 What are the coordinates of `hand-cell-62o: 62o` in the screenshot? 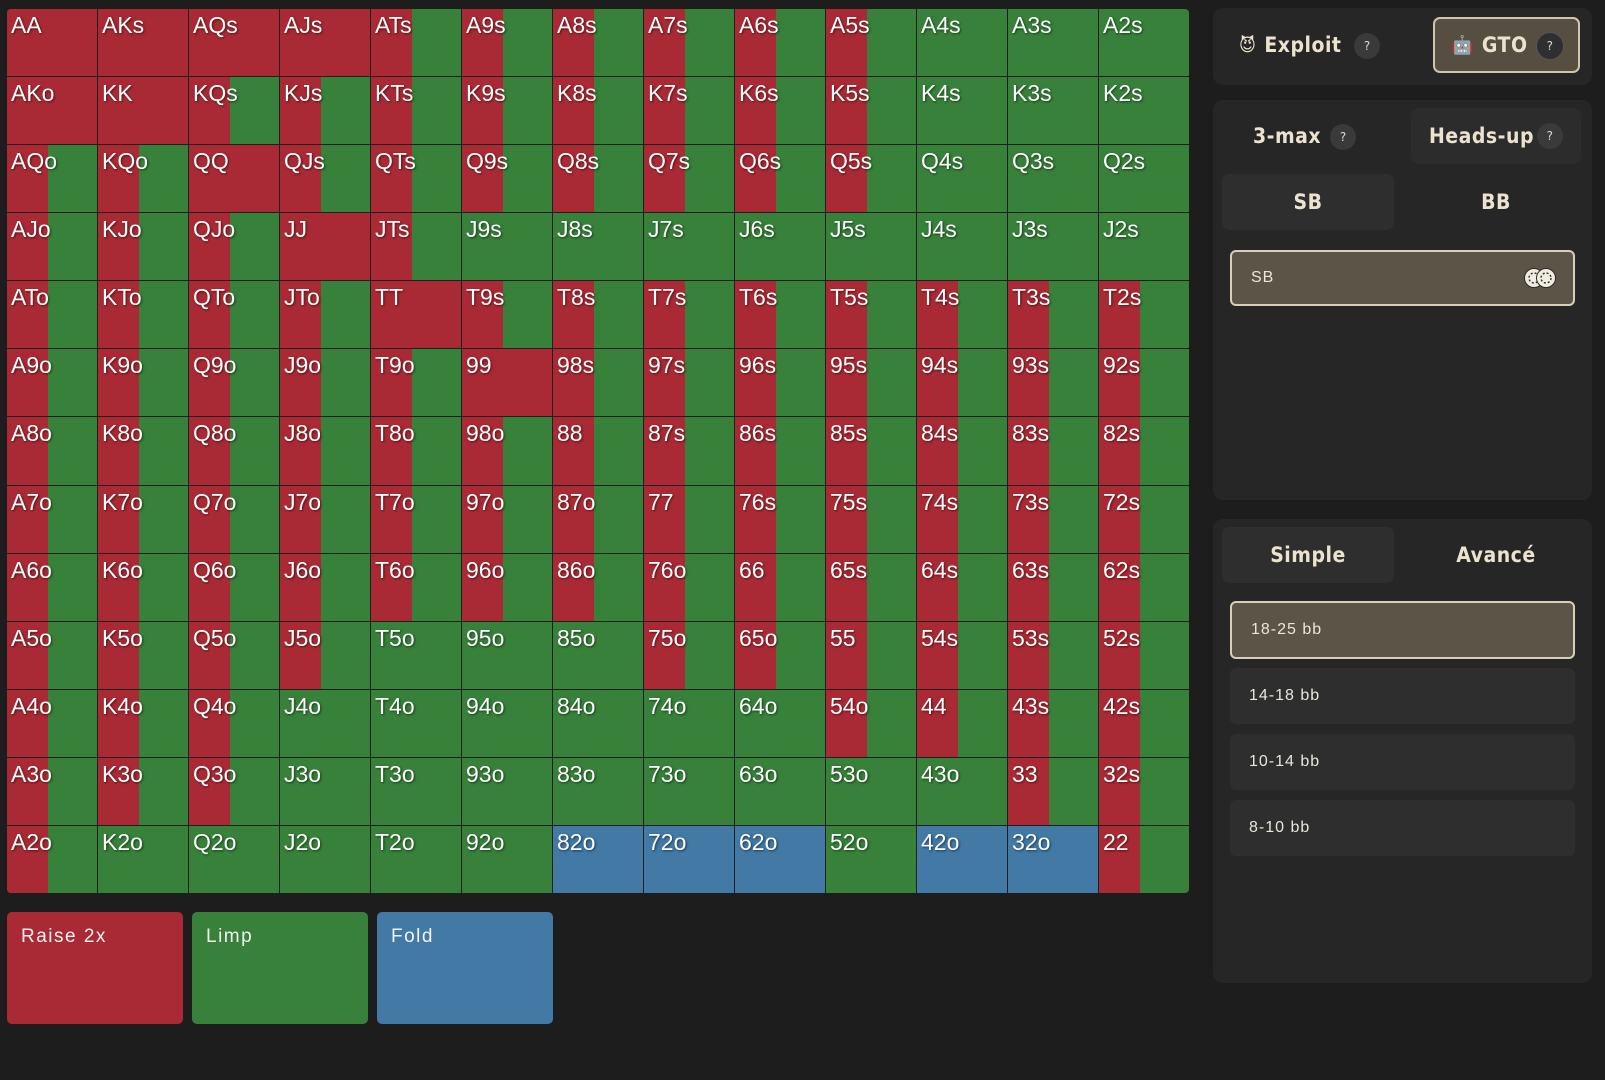 It's located at (780, 859).